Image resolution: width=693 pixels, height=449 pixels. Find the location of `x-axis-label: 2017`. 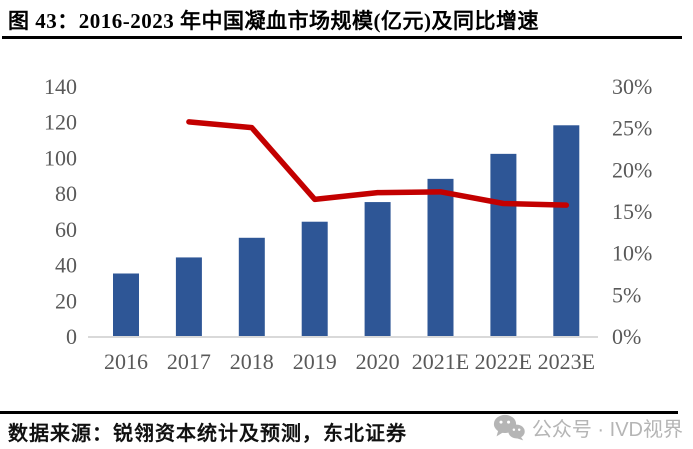

x-axis-label: 2017 is located at coordinates (189, 361).